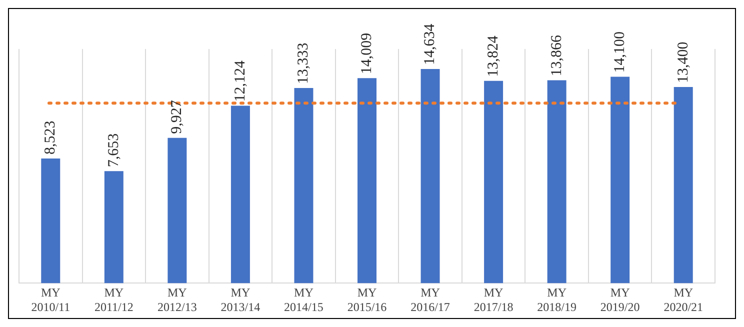 The image size is (744, 327). I want to click on x-tick-label: MY 2015/16, so click(367, 300).